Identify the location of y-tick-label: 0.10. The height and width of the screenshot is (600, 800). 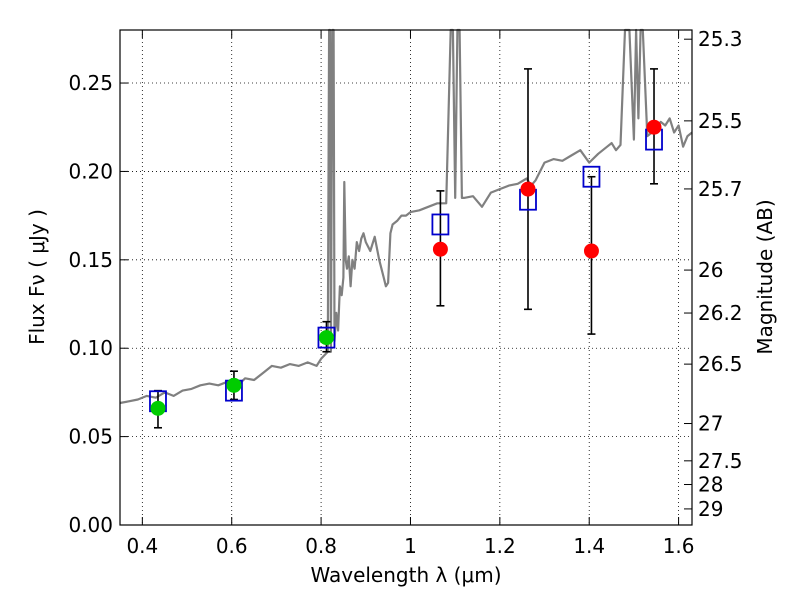
(90, 348).